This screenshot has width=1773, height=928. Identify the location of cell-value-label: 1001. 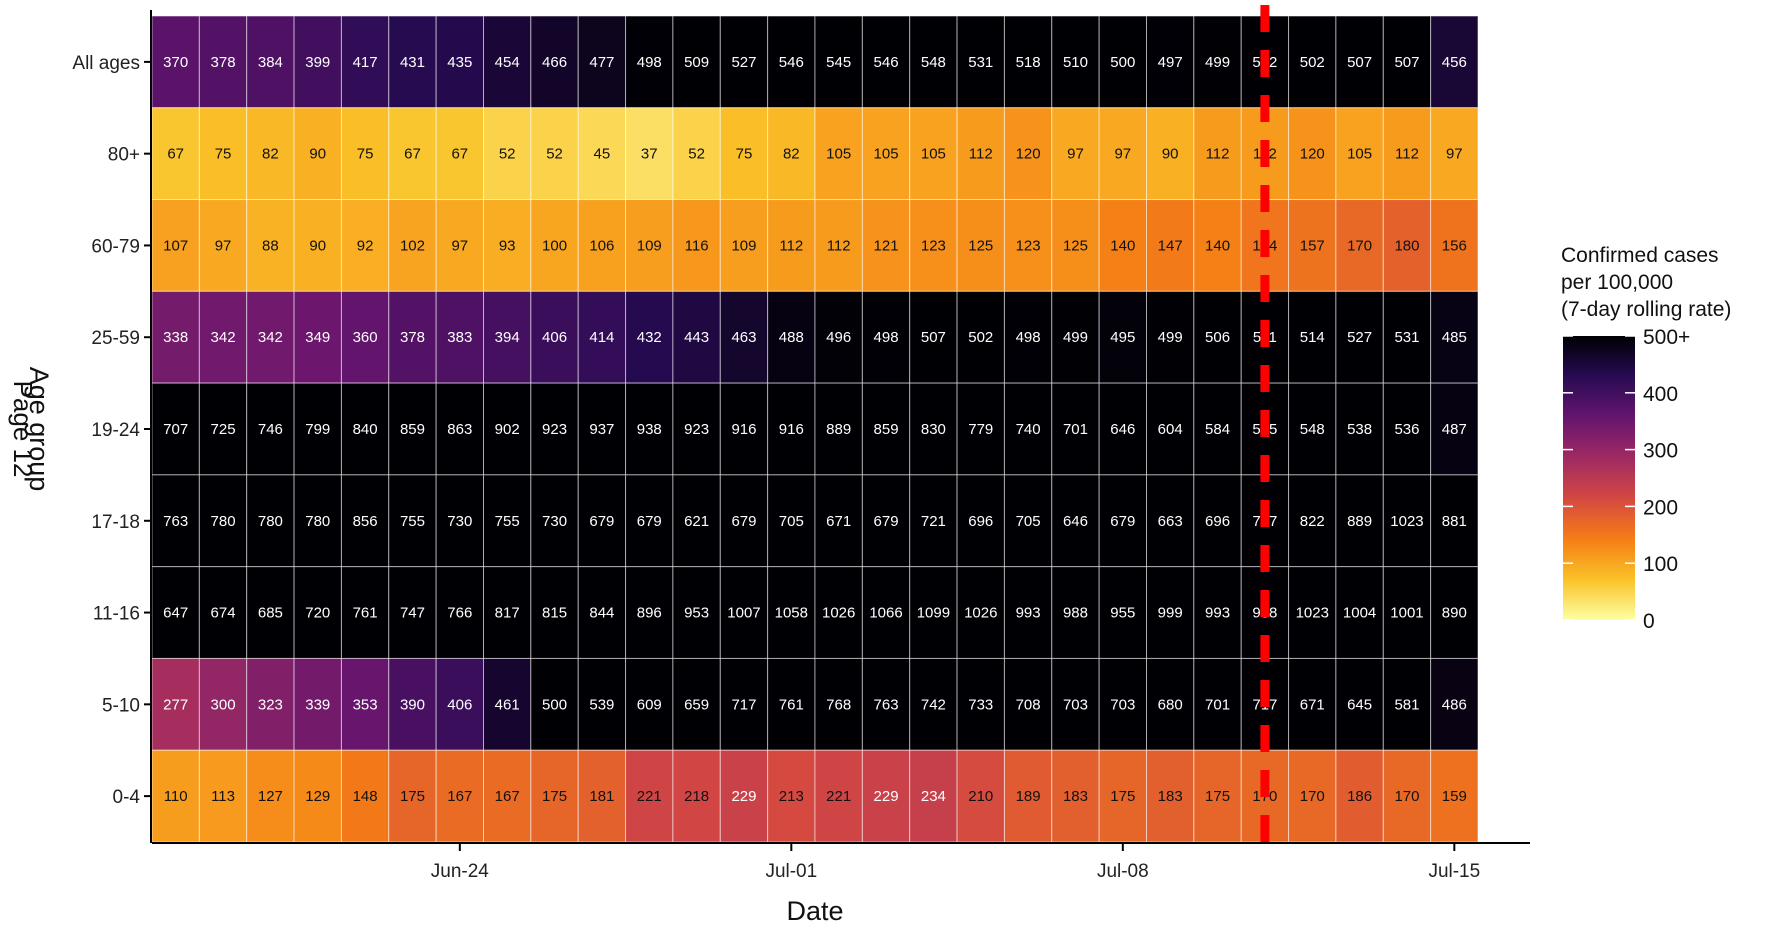
(1406, 613).